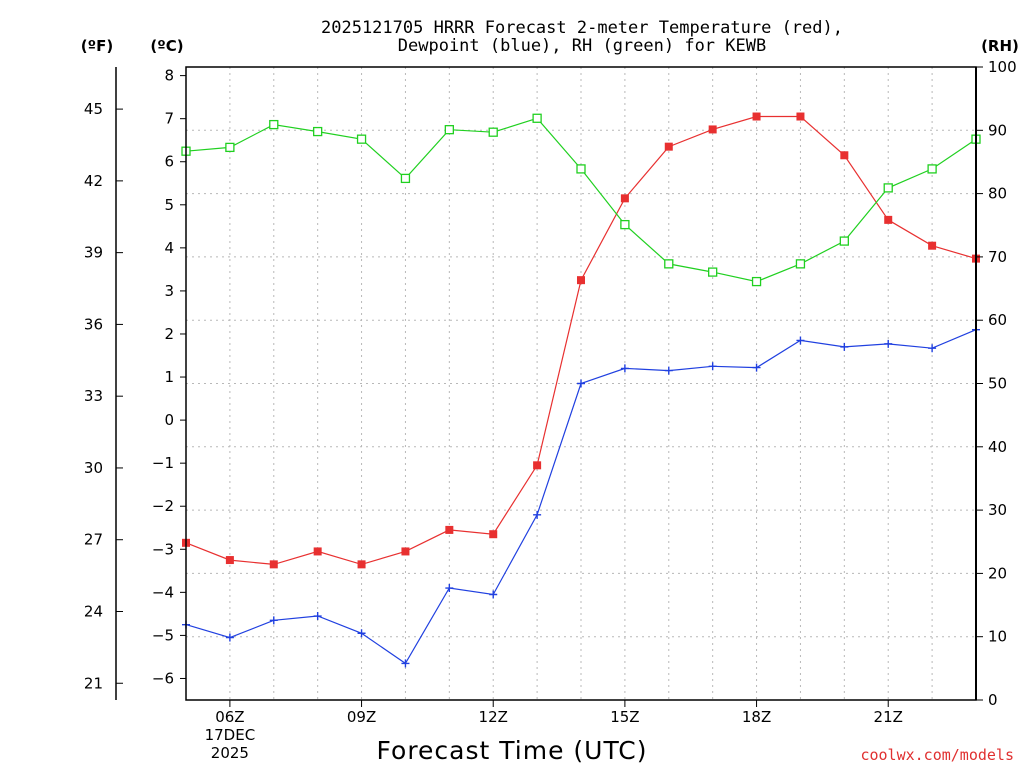  I want to click on fahrenheit-unit-label: (ºF), so click(97, 46).